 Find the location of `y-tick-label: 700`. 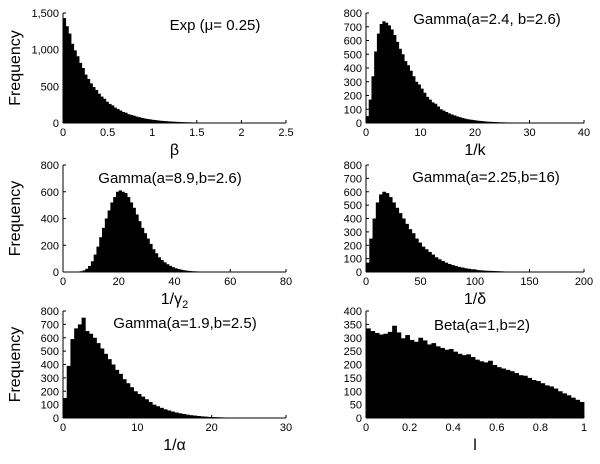

y-tick-label: 700 is located at coordinates (50, 325).